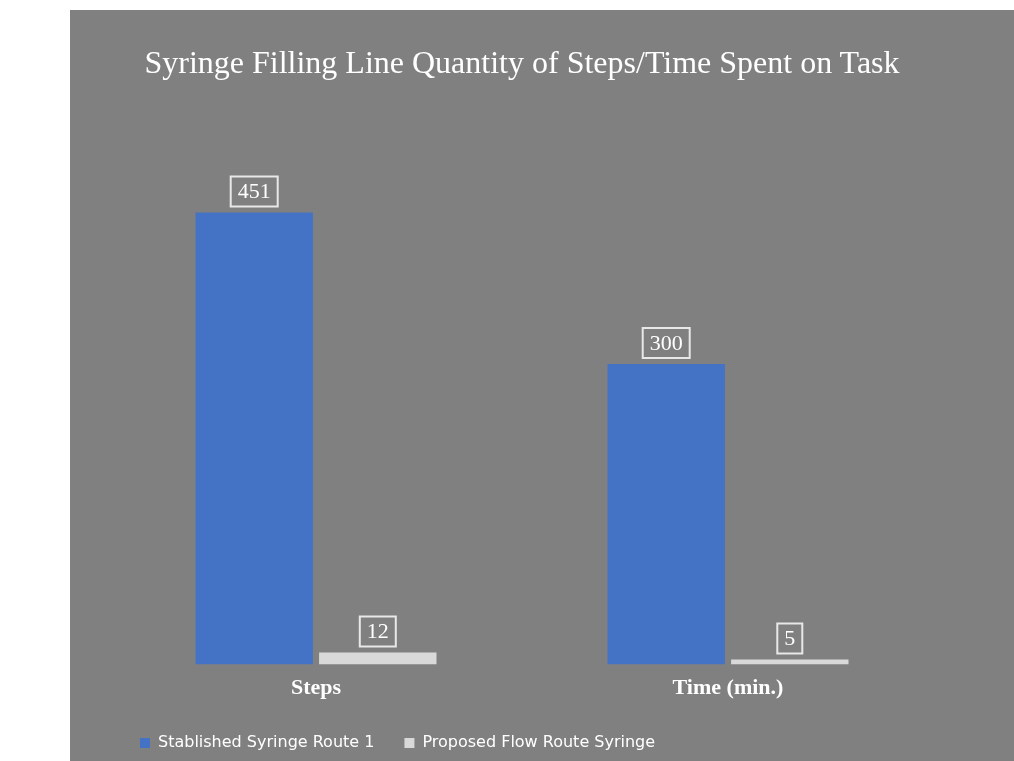  I want to click on legend-label: Proposed Flow Route Syringe, so click(539, 742).